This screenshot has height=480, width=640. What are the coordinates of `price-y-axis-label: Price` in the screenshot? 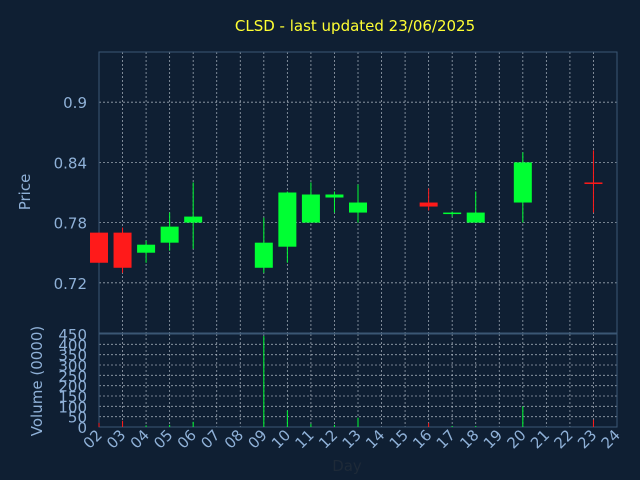 It's located at (25, 192).